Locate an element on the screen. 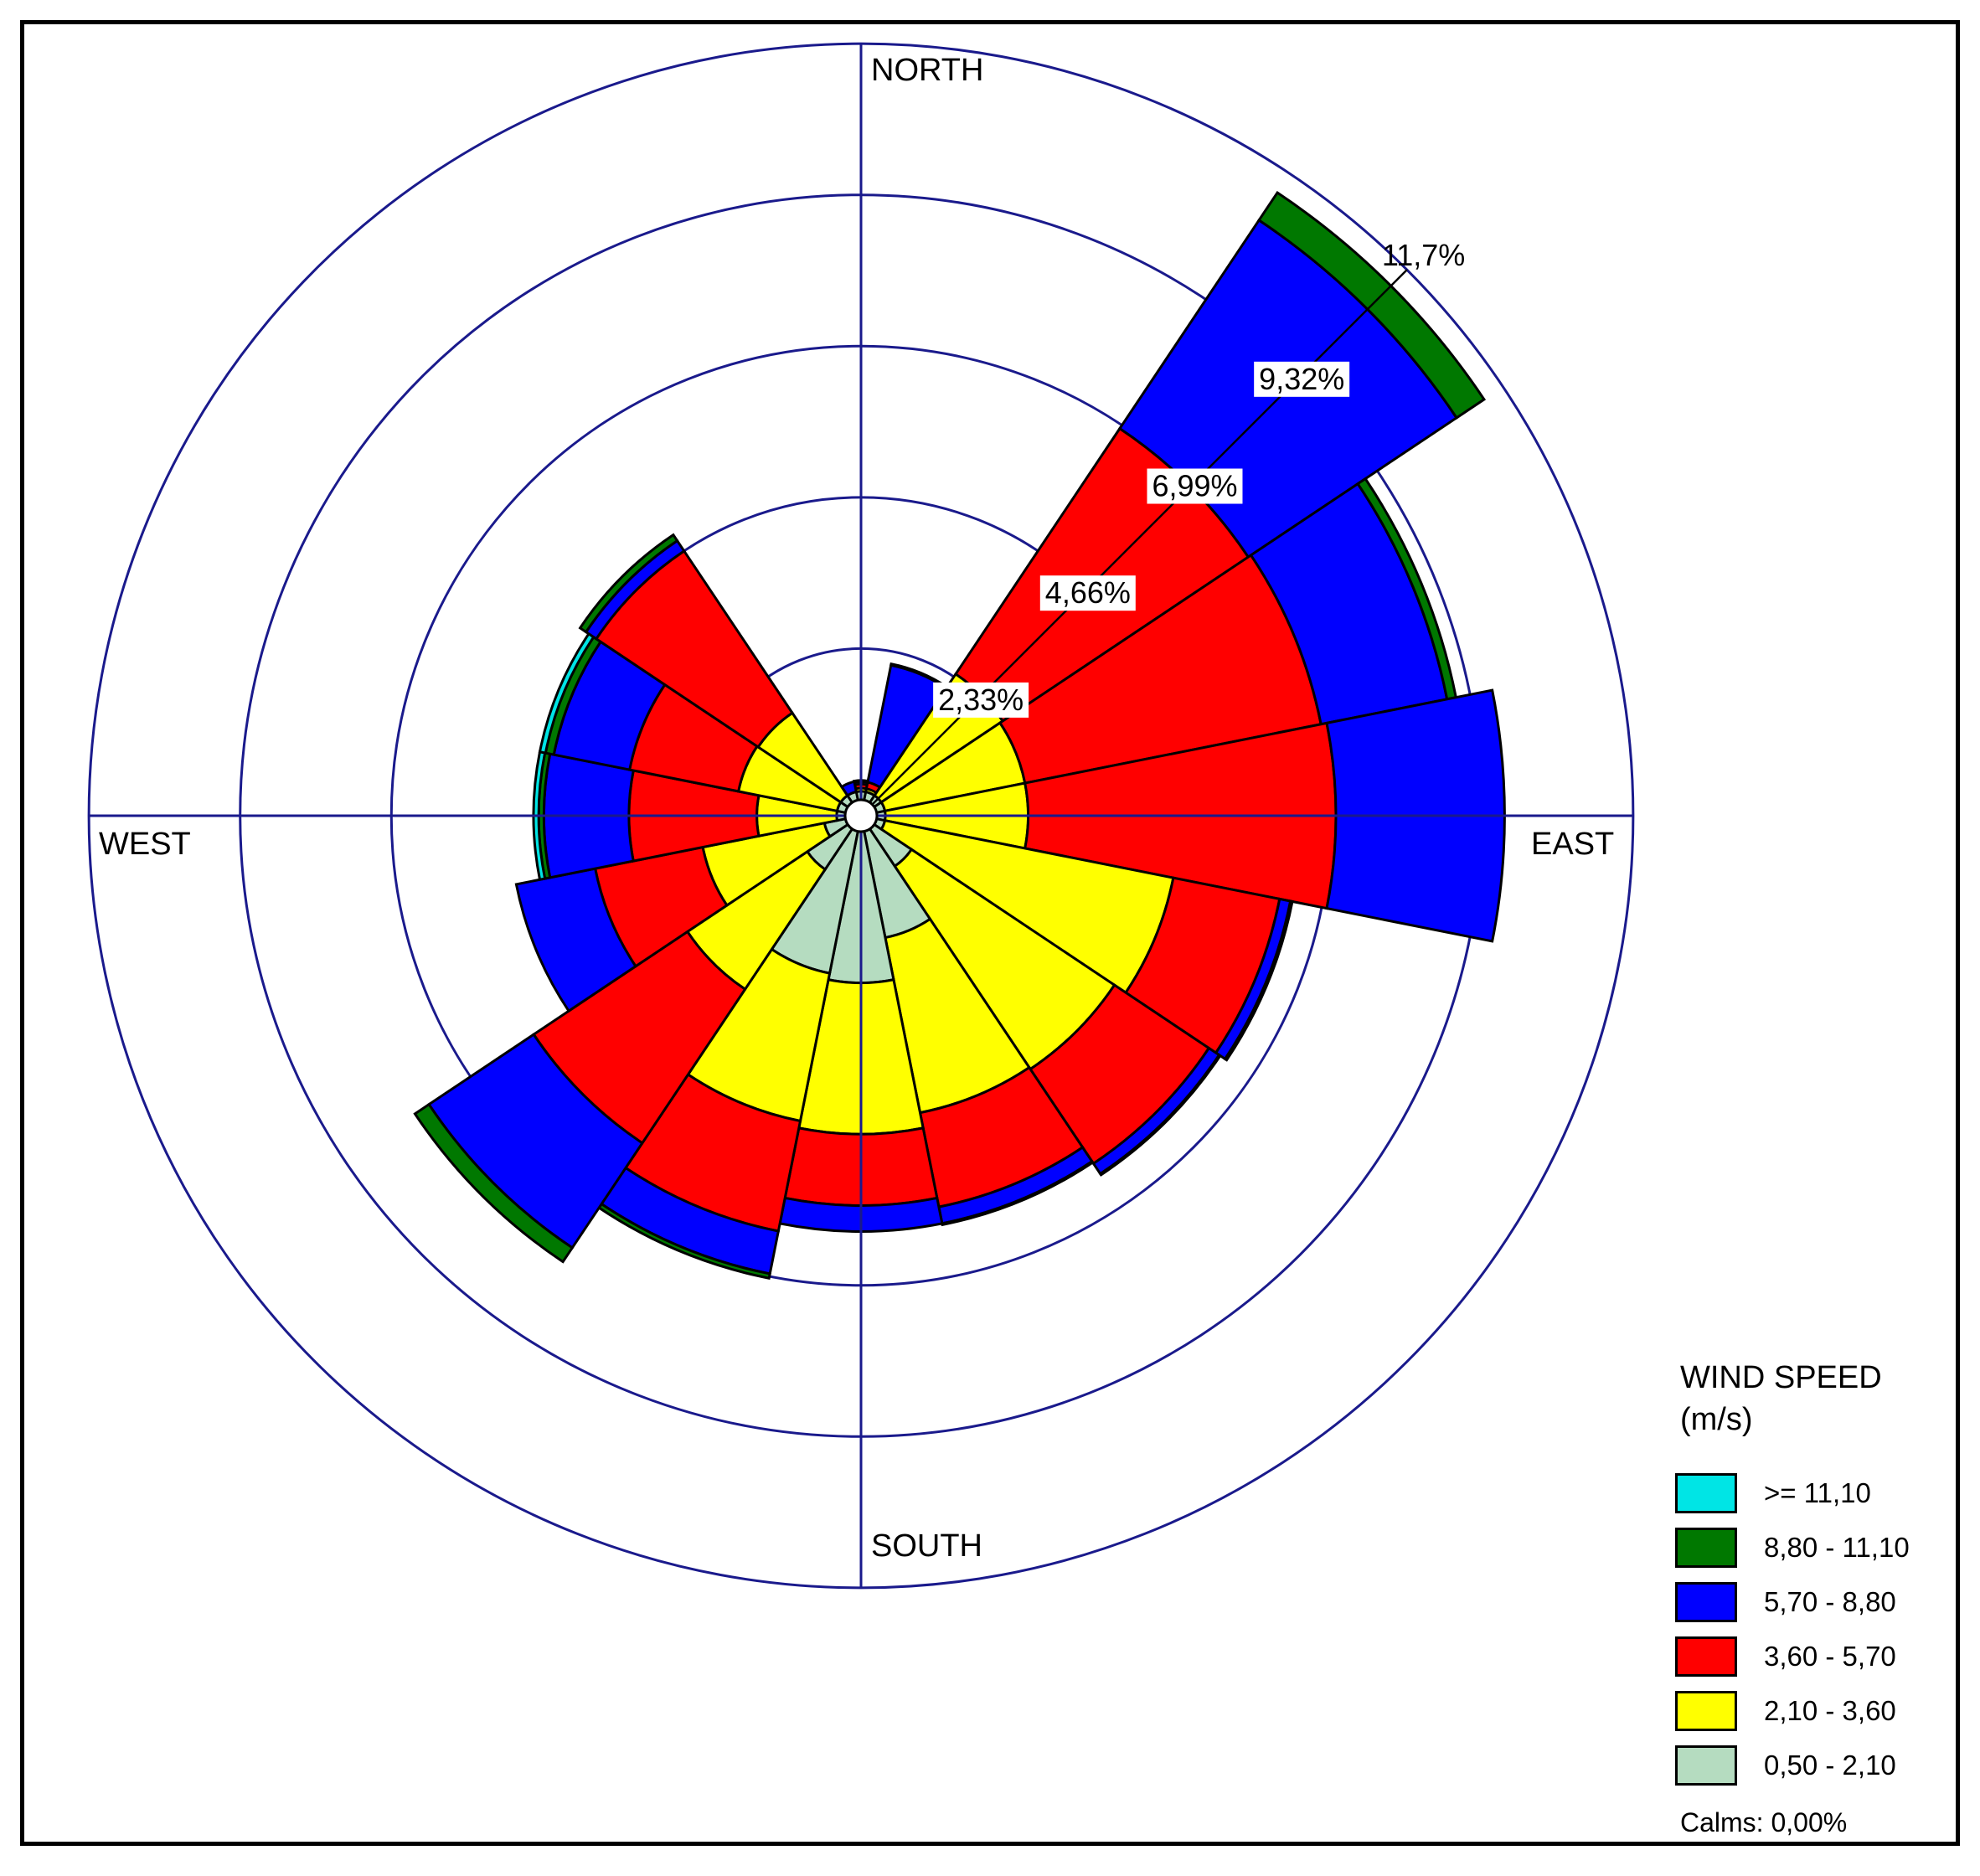  legend-item: 0,50 - 2,10 is located at coordinates (1809, 1765).